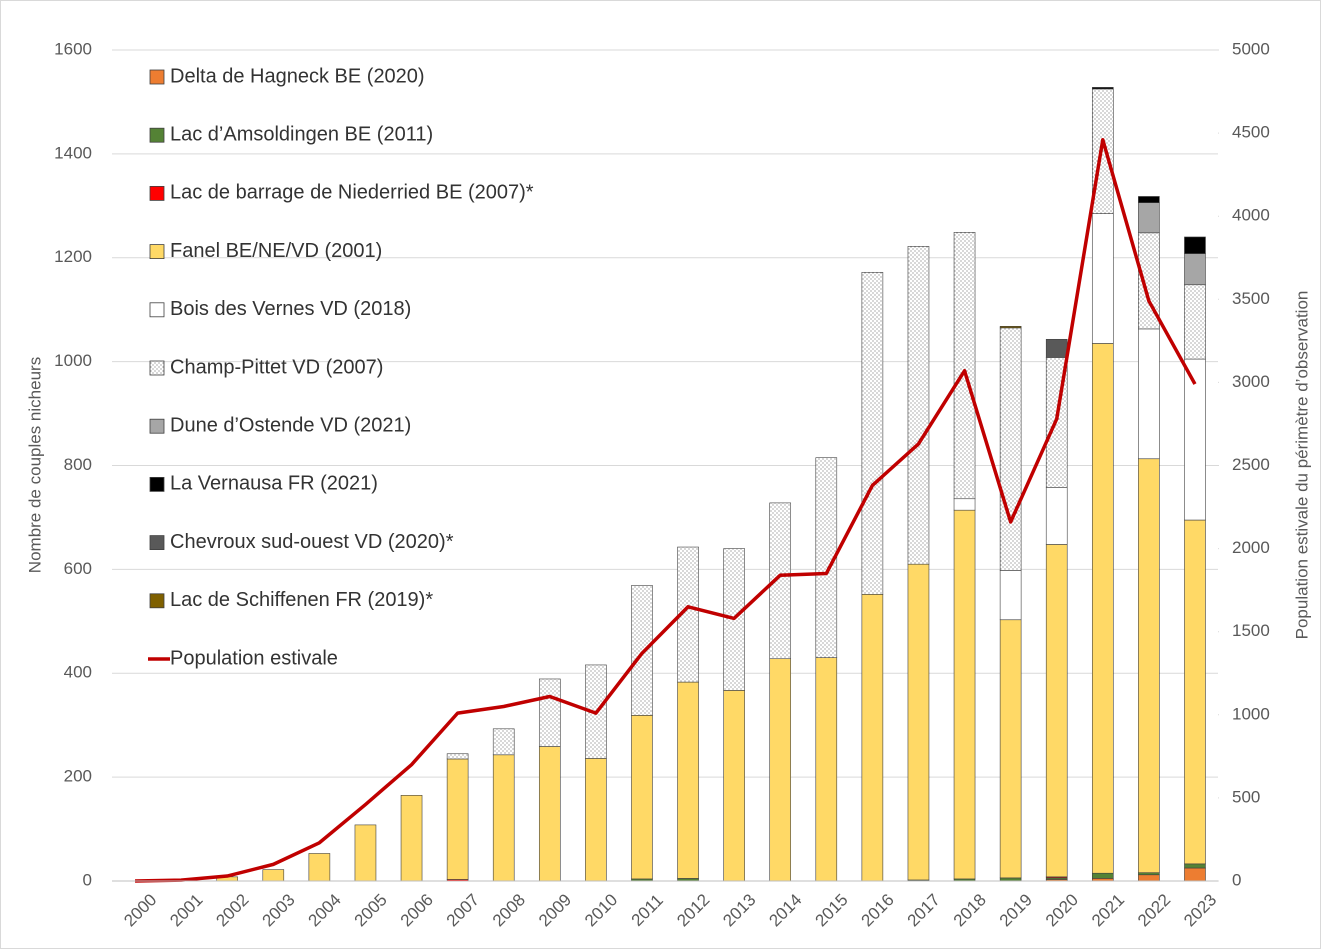 Image resolution: width=1321 pixels, height=949 pixels. I want to click on y2-tick-label: 1000, so click(1251, 713).